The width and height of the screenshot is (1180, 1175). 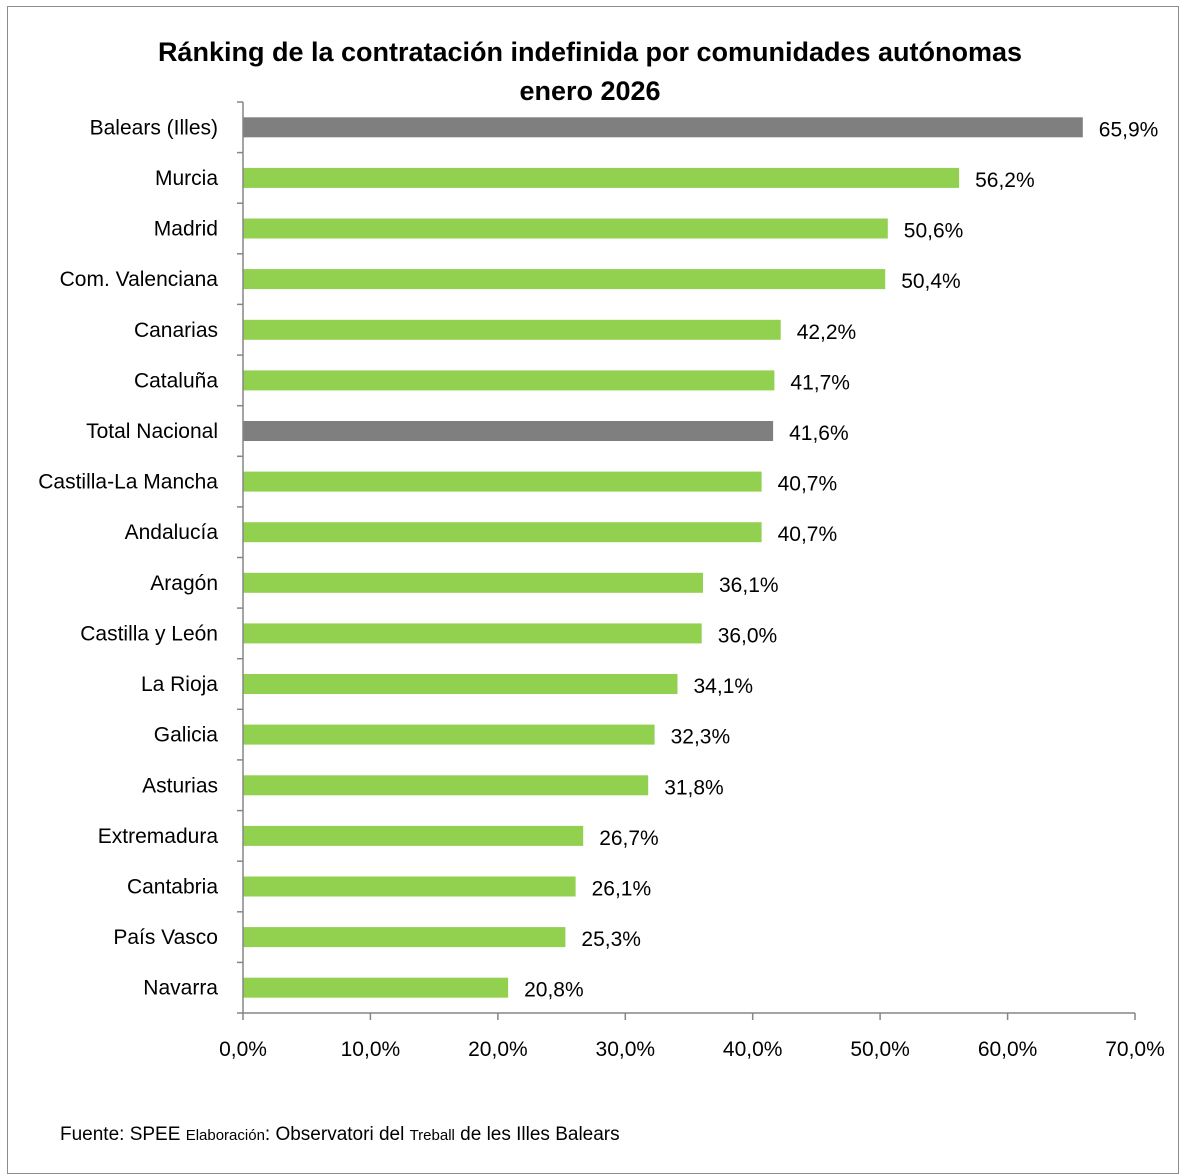 I want to click on category-label: Castilla-La Mancha, so click(x=128, y=482).